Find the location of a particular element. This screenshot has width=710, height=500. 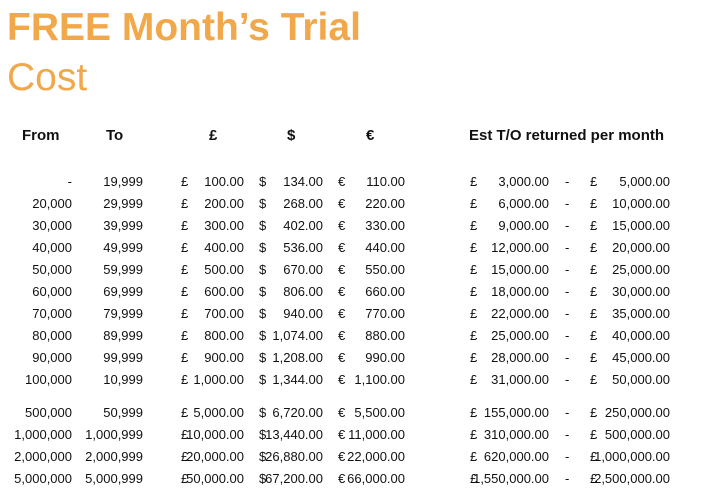

cell-gbp: 100.00 is located at coordinates (224, 181).